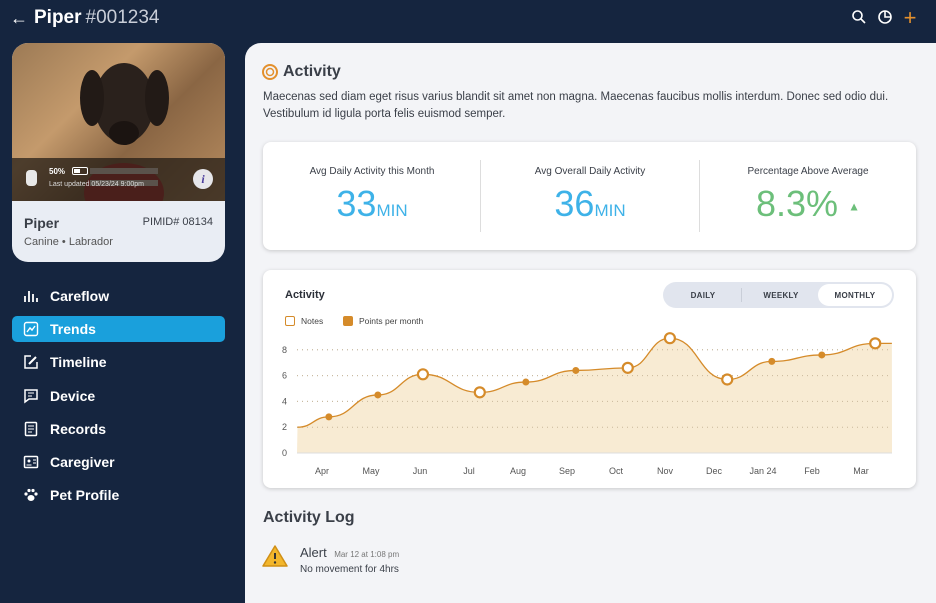 The width and height of the screenshot is (936, 603). Describe the element at coordinates (714, 471) in the screenshot. I see `x-tick-label: Dec` at that location.